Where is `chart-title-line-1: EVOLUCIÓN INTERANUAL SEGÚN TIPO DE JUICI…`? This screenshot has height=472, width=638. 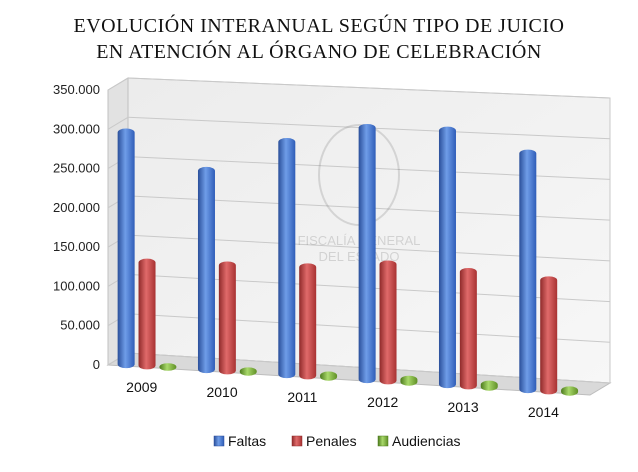 chart-title-line-1: EVOLUCIÓN INTERANUAL SEGÚN TIPO DE JUICI… is located at coordinates (319, 26).